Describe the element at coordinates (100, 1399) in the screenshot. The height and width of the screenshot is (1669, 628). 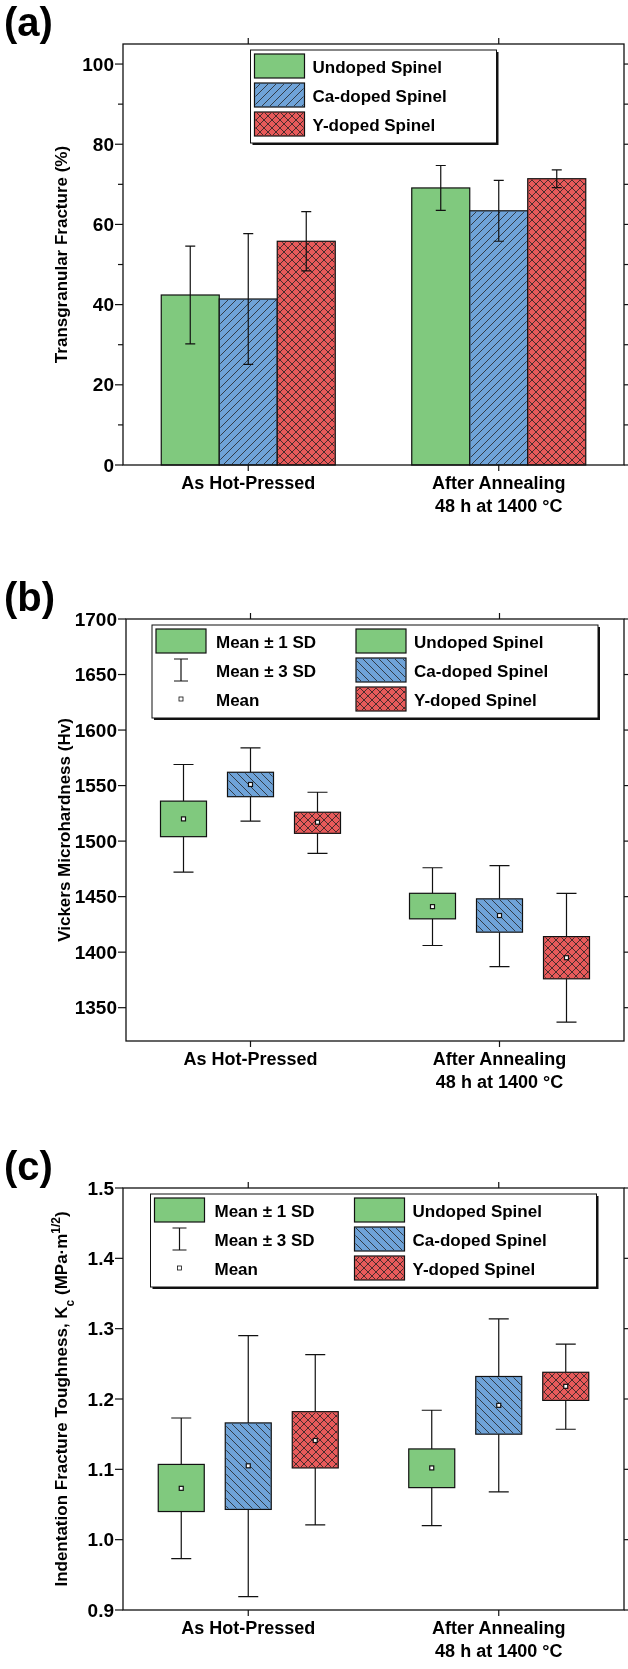
I see `y-tick-label: 1.2` at that location.